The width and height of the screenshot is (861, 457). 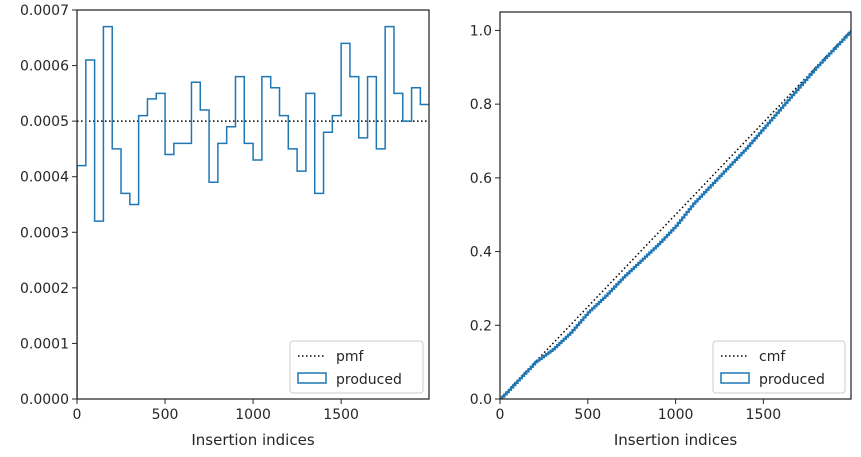 I want to click on cmf-x-tick-label: 1500, so click(x=764, y=415).